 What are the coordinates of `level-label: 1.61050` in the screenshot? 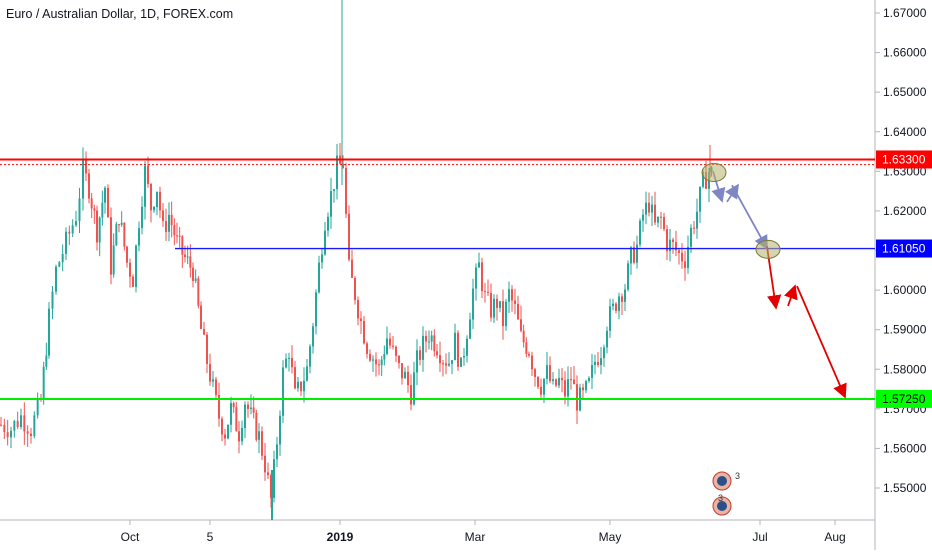 It's located at (904, 249).